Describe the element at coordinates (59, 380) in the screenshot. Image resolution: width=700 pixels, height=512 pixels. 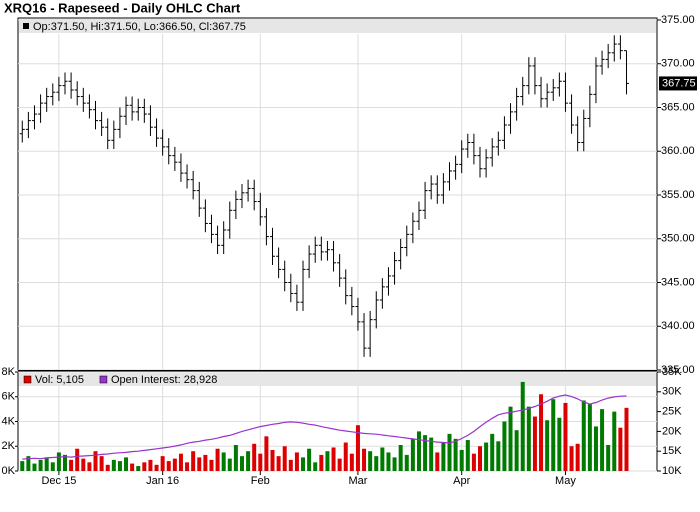
I see `legend-label: Vol: 5,105` at that location.